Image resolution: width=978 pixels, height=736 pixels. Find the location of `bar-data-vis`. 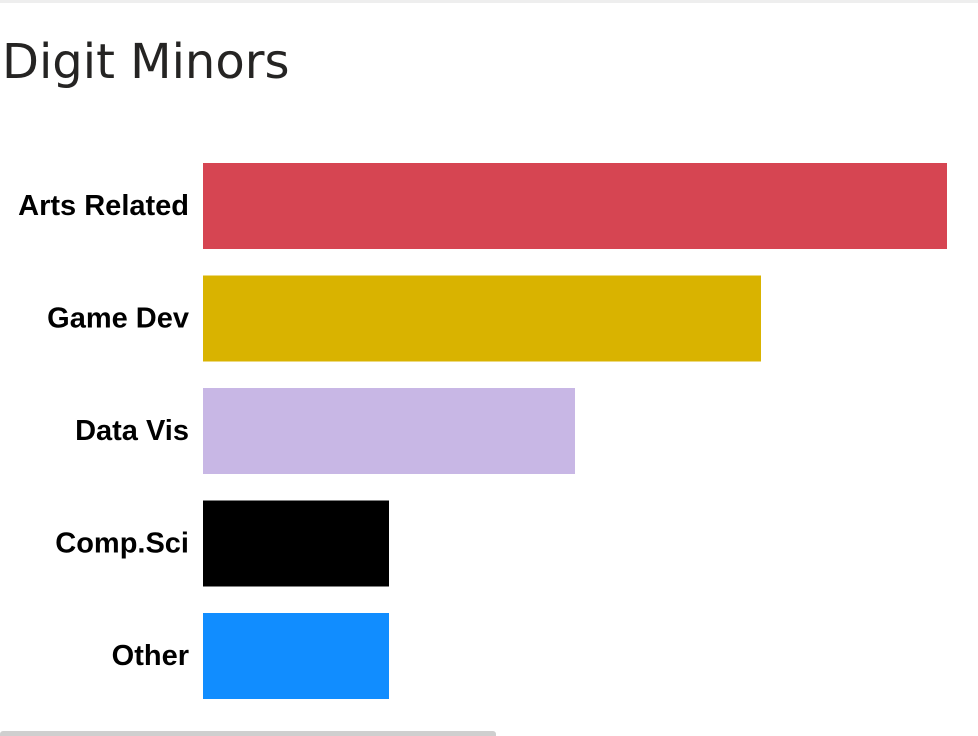

bar-data-vis is located at coordinates (389, 431).